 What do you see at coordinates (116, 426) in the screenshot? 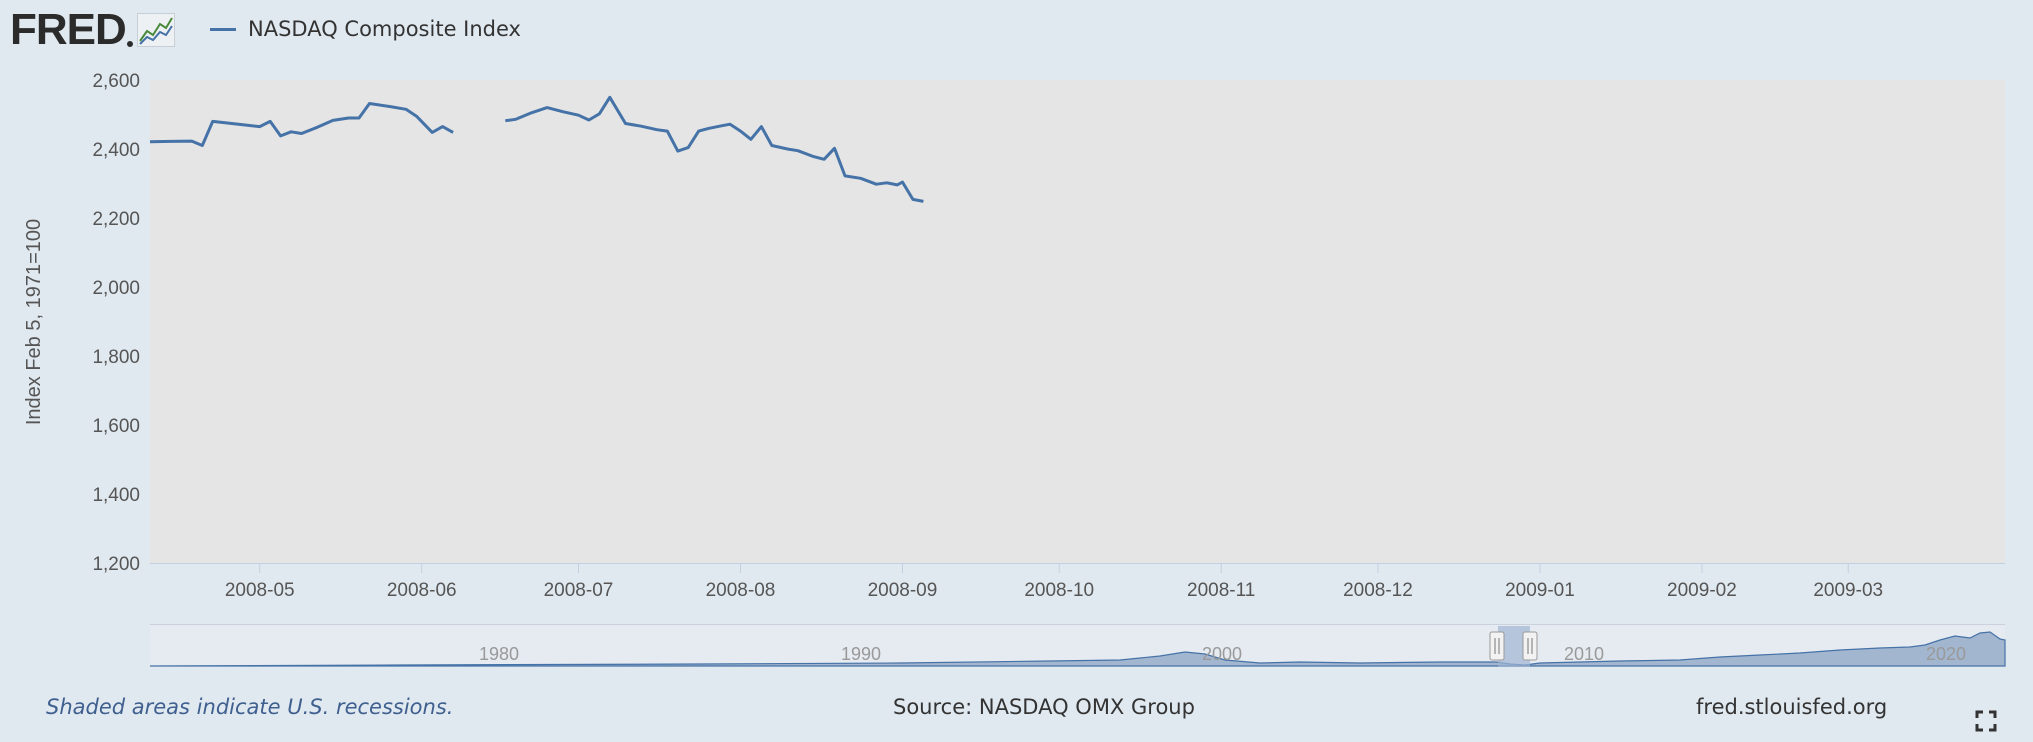
I see `y-tick-label: 1,600` at bounding box center [116, 426].